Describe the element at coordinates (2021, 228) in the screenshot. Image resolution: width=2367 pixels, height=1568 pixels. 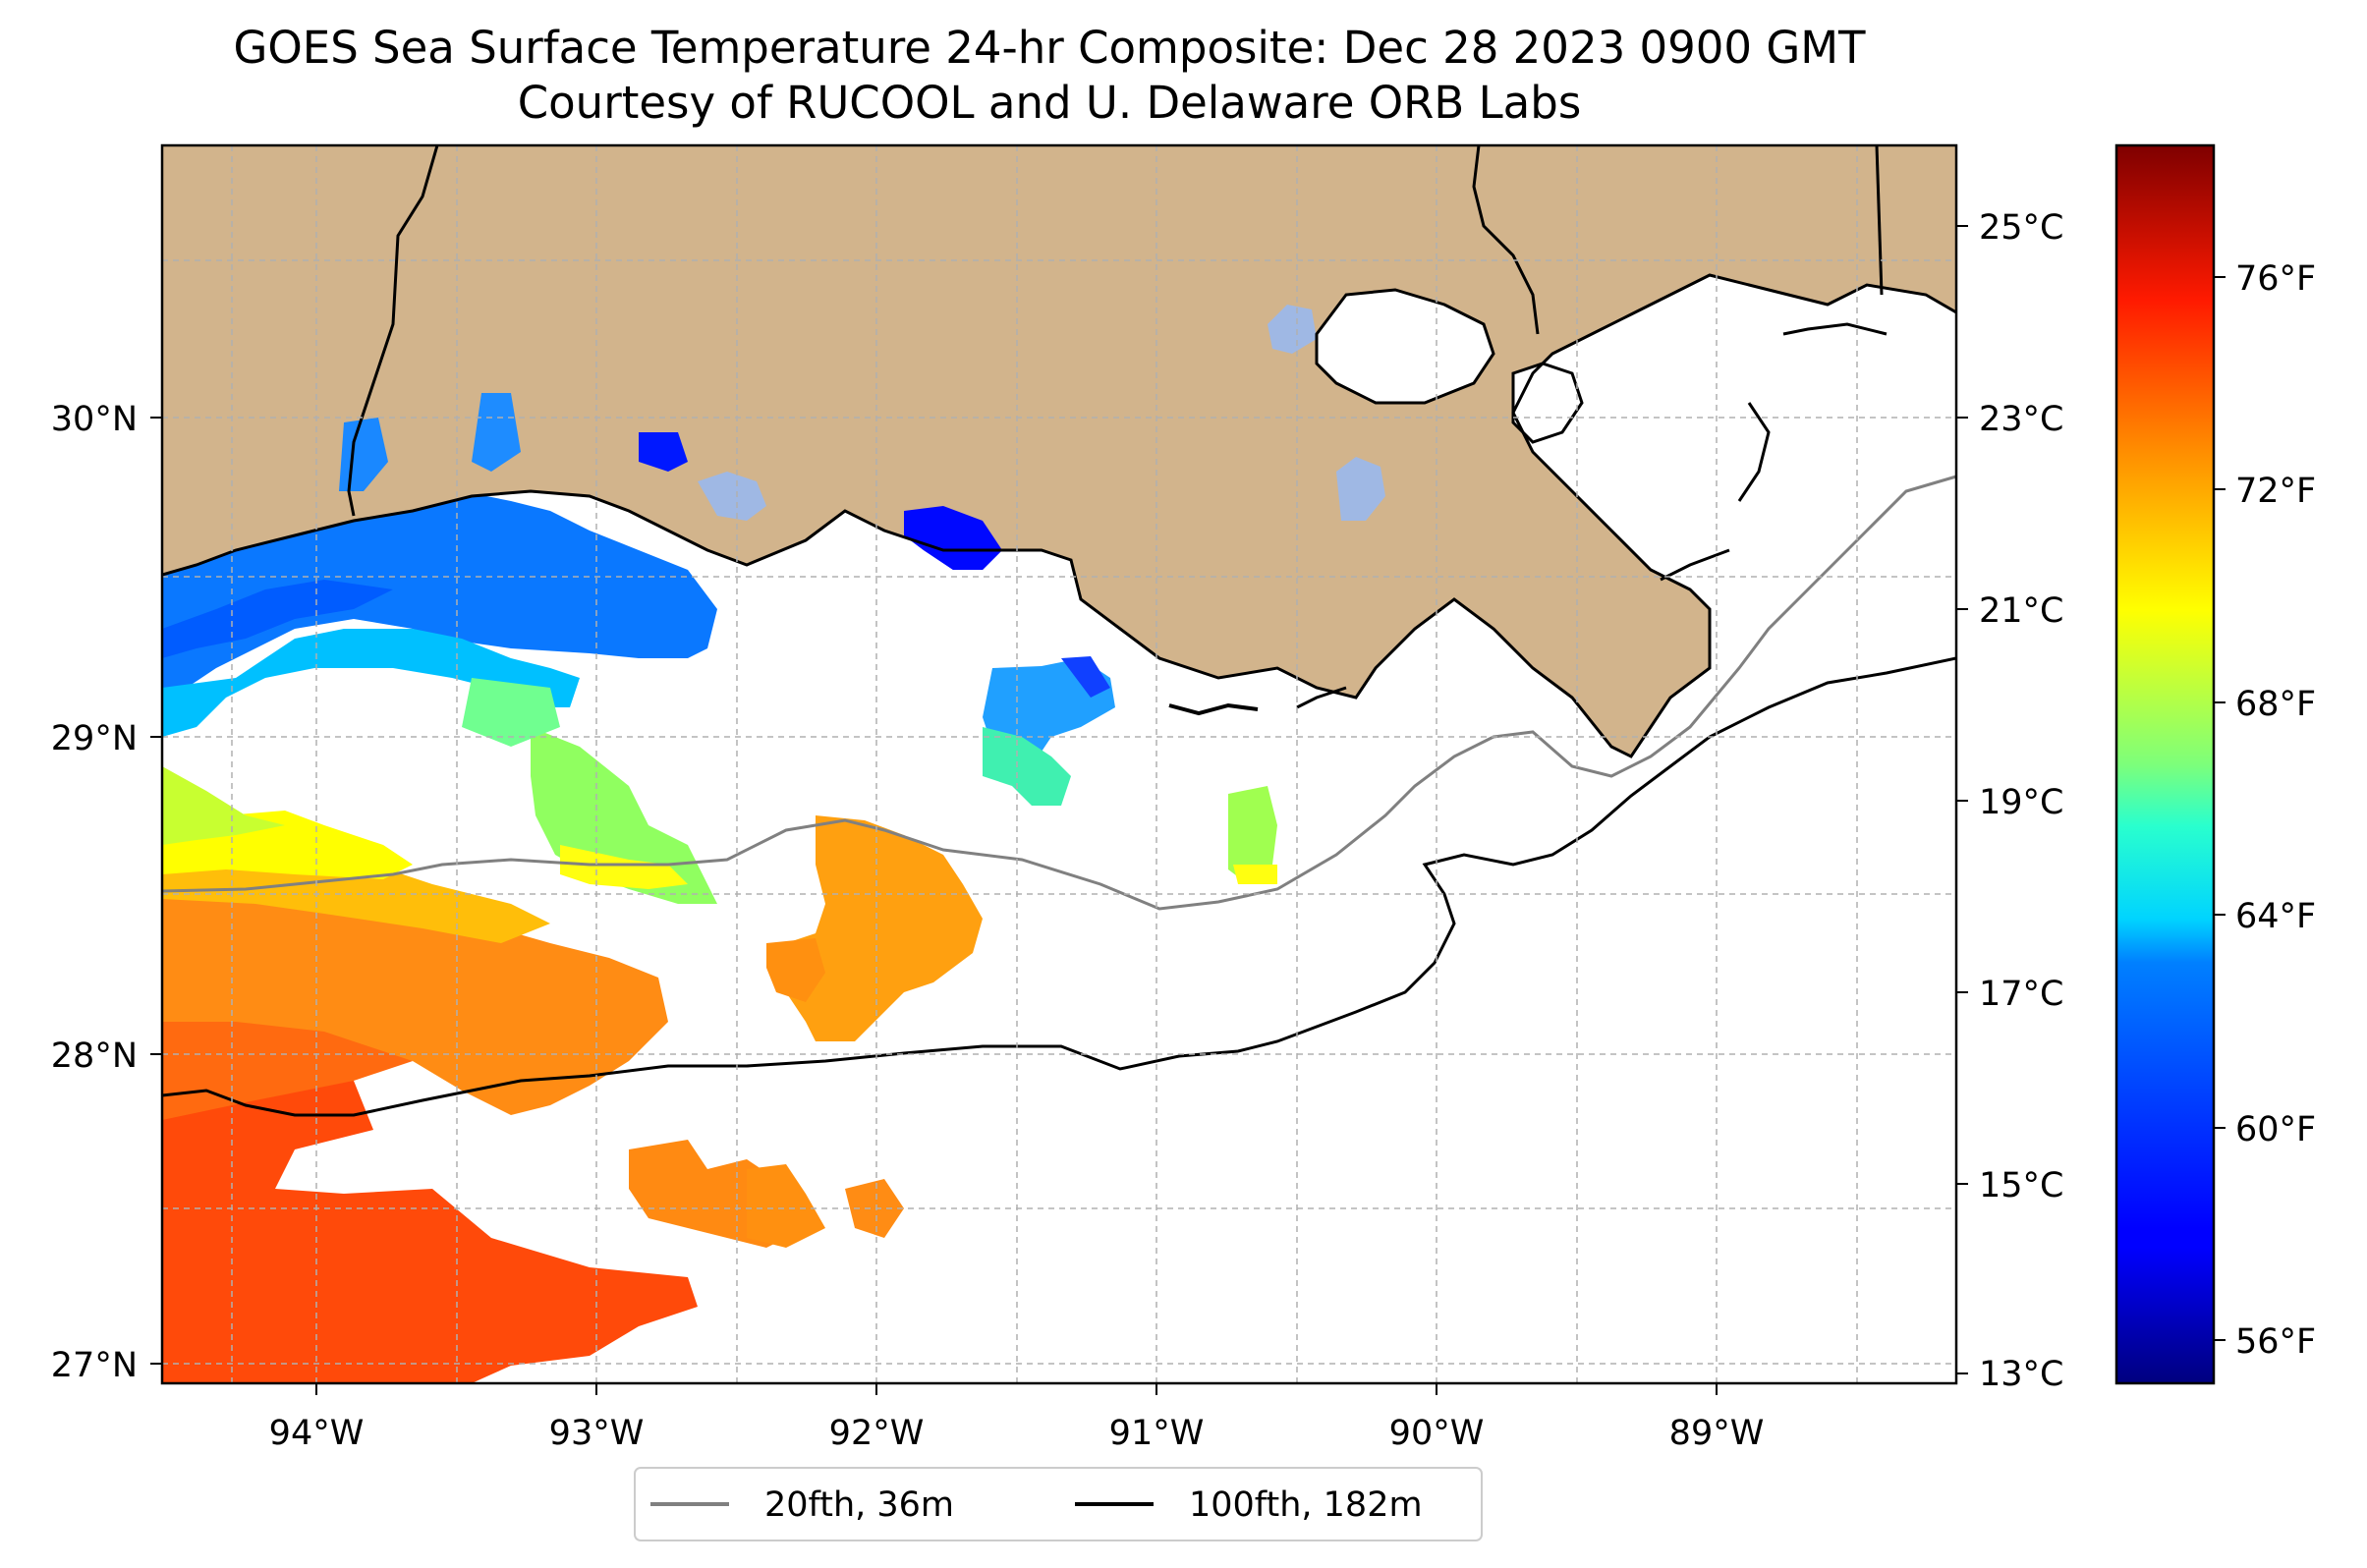
I see `celsius-tick-label: 25°C` at that location.